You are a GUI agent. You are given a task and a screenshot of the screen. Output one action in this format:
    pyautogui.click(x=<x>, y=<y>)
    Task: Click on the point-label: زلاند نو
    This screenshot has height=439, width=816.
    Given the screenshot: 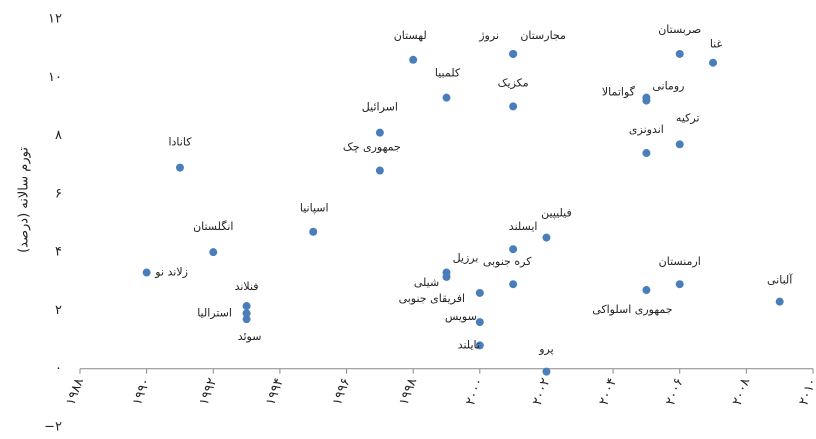 What is the action you would take?
    pyautogui.click(x=171, y=272)
    